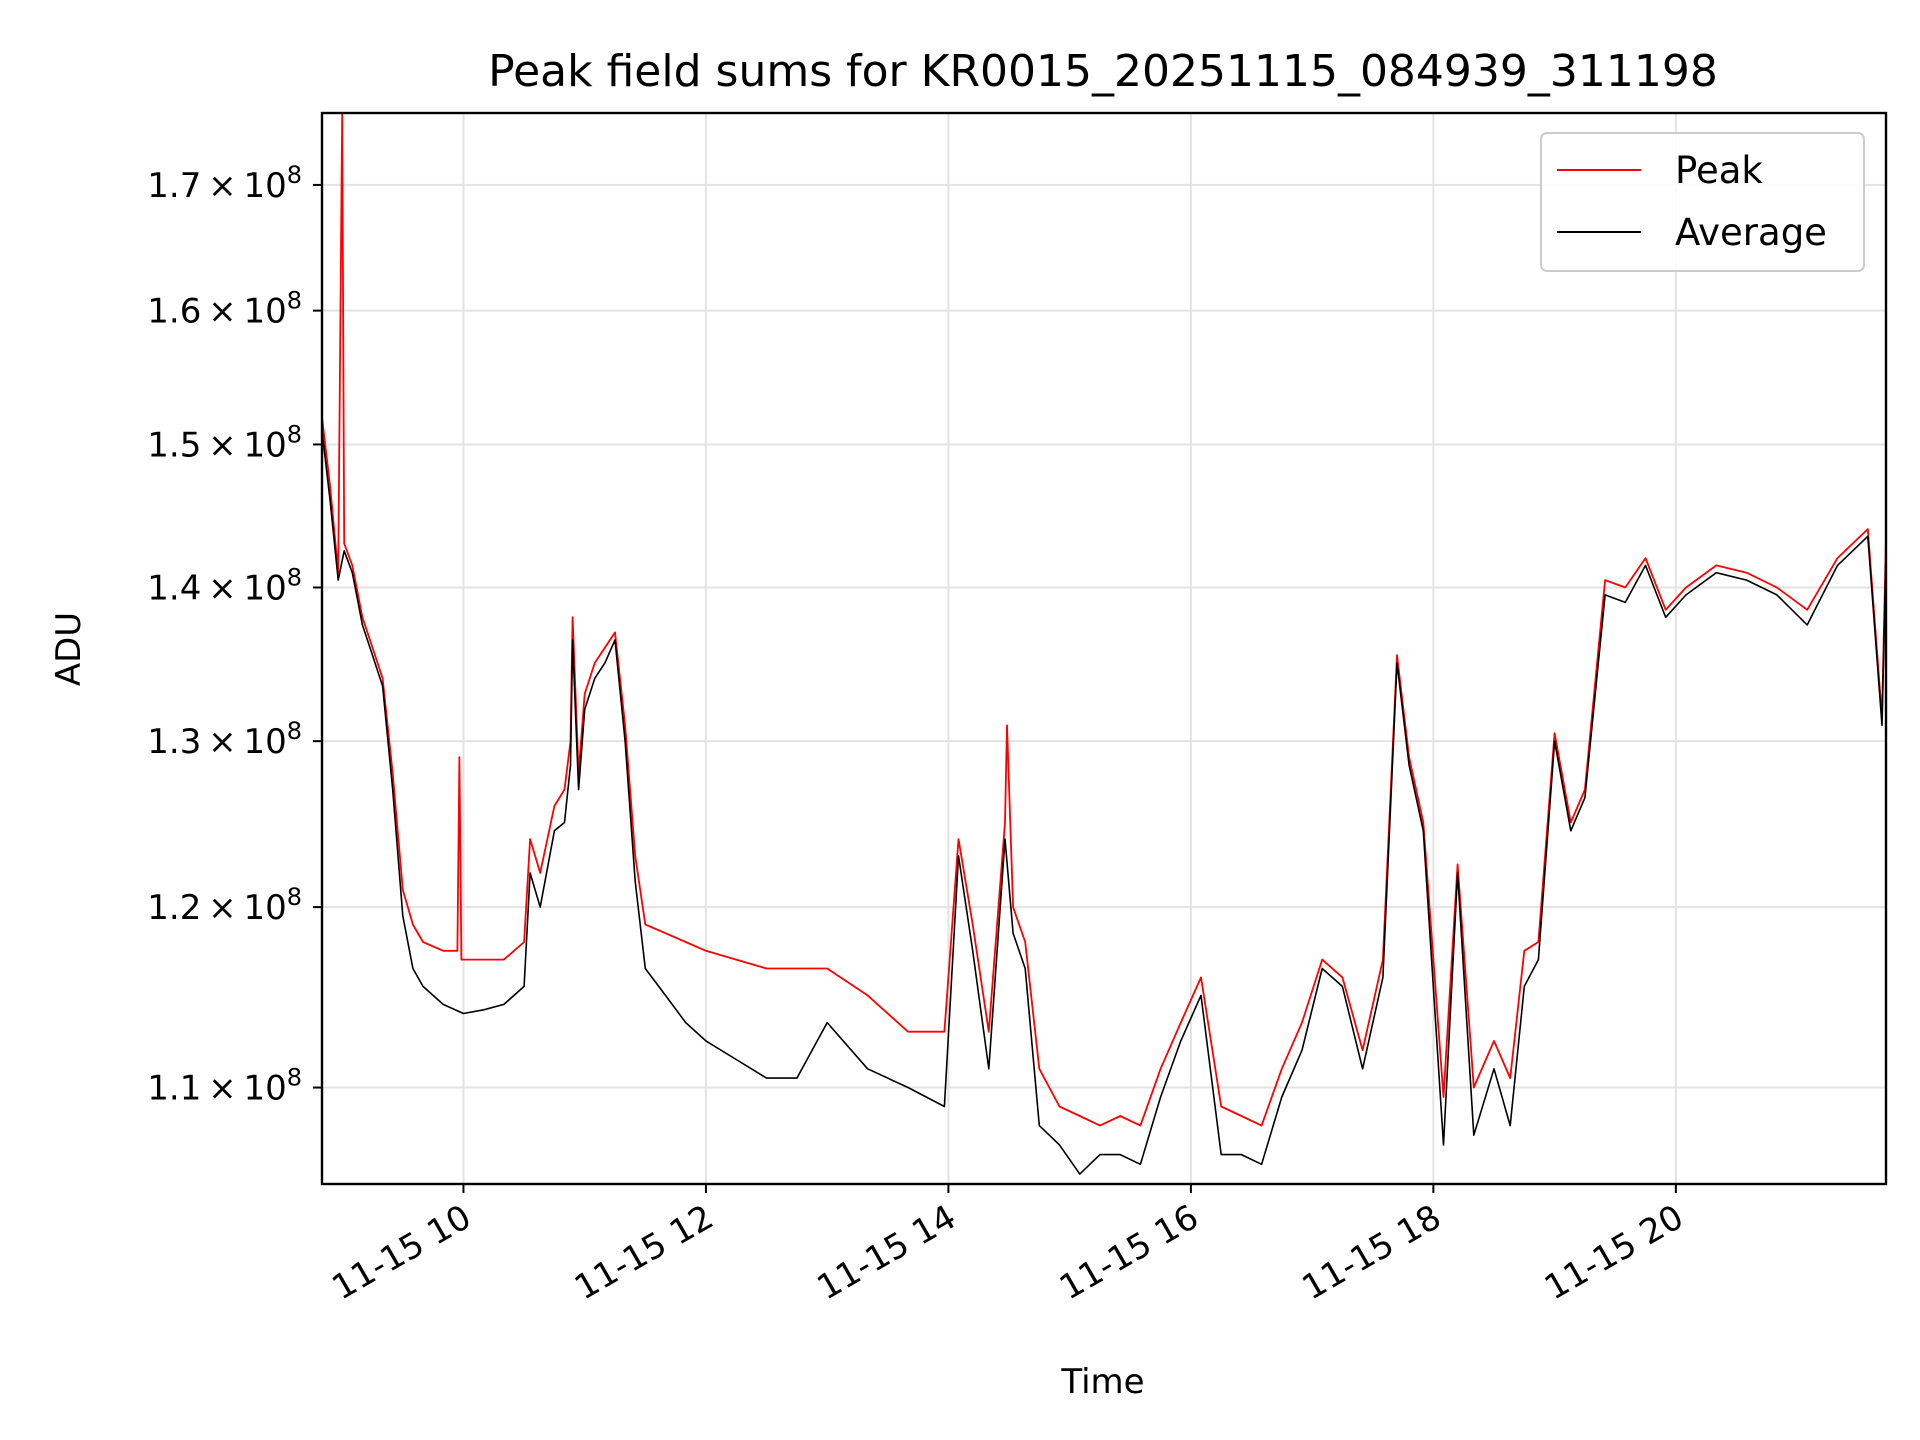  Describe the element at coordinates (1719, 170) in the screenshot. I see `legend-label-peak: Peak` at that location.